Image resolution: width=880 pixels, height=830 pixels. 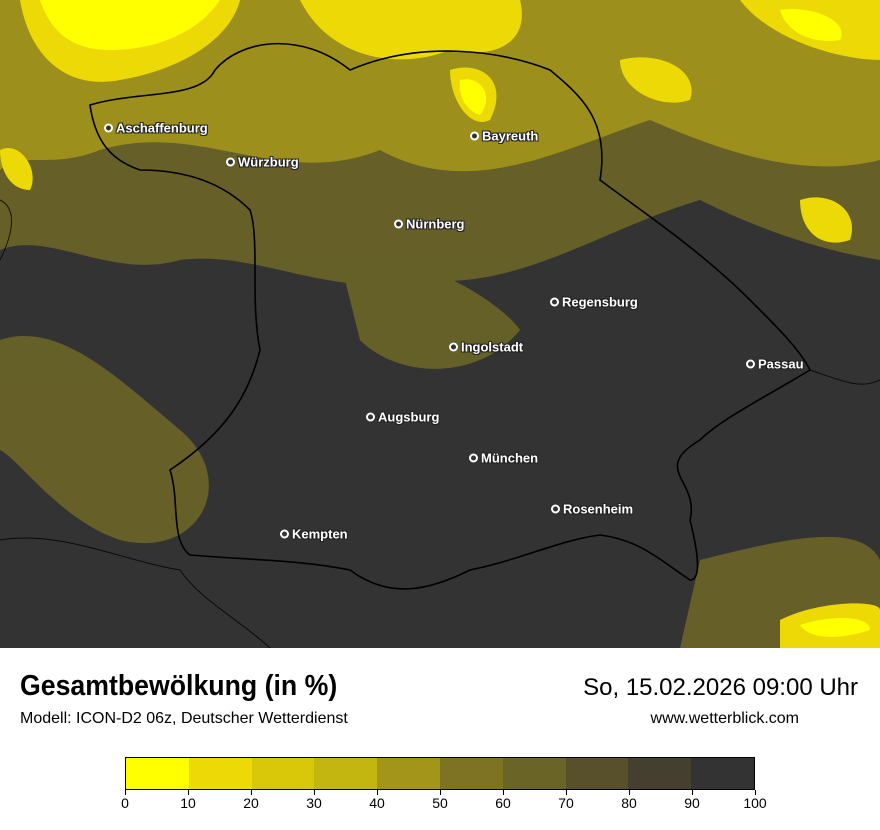 I want to click on city-marker: München, so click(x=503, y=458).